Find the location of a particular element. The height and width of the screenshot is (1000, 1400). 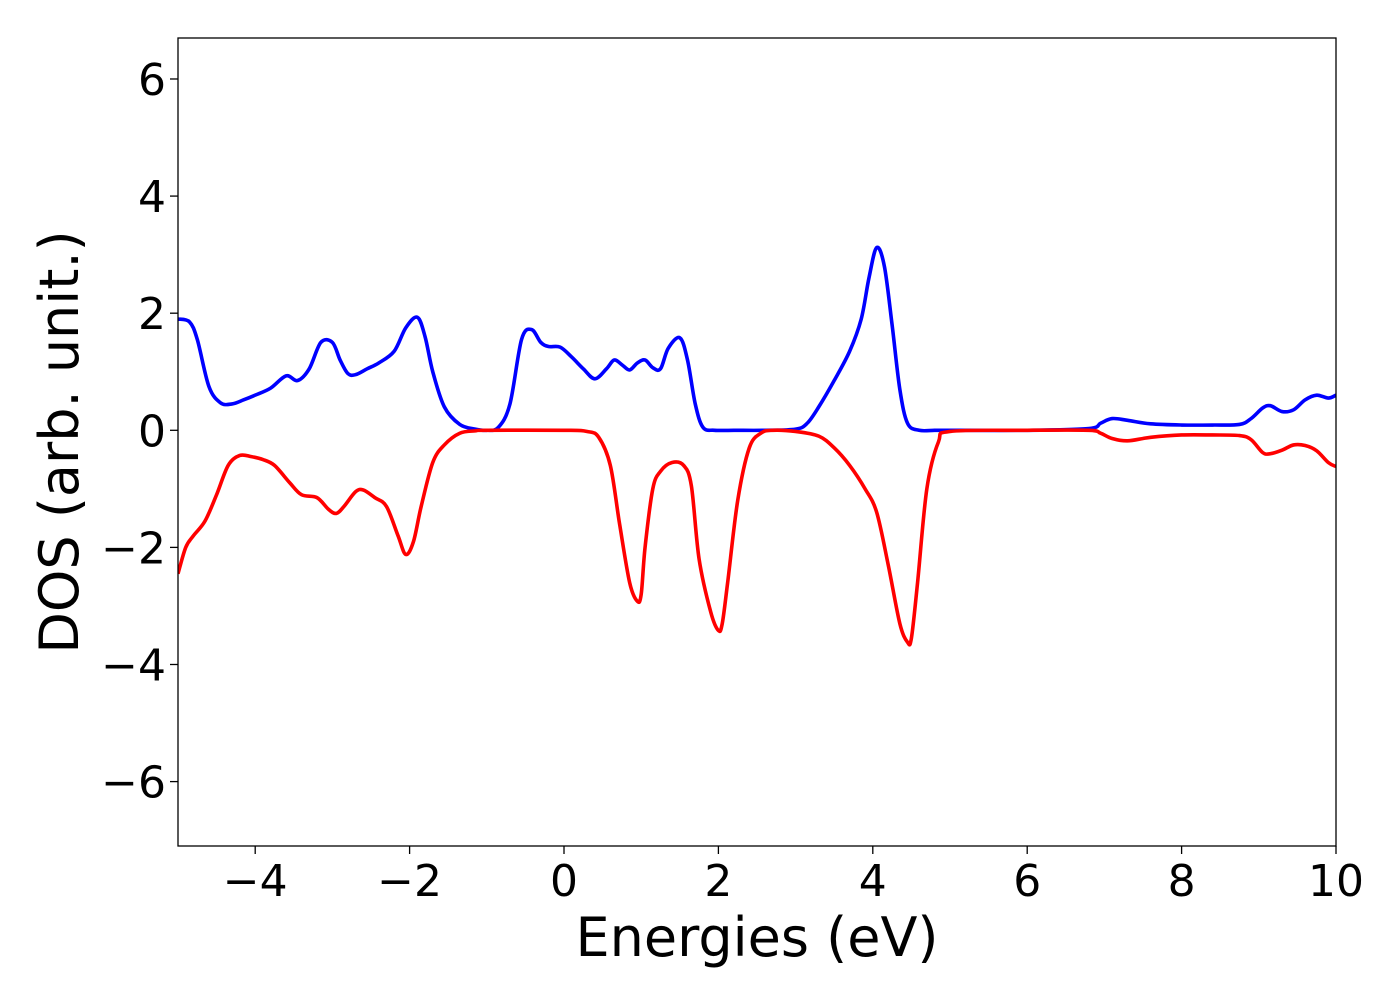

x-tick-label: 4 is located at coordinates (873, 881).